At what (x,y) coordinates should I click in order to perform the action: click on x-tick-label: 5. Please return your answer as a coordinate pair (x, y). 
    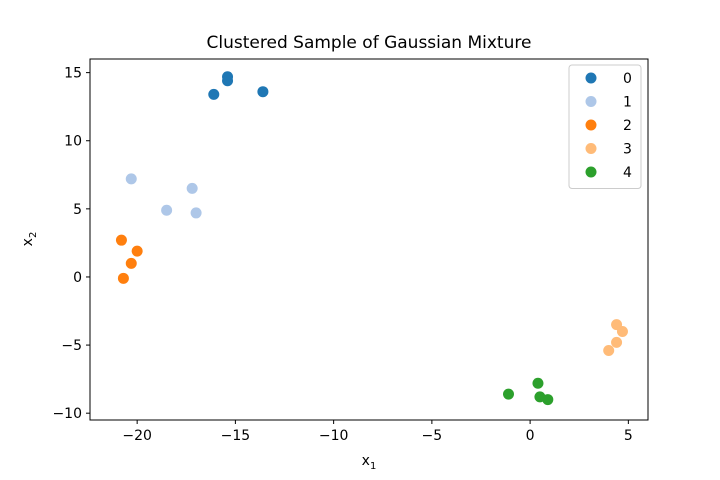
    Looking at the image, I should click on (628, 436).